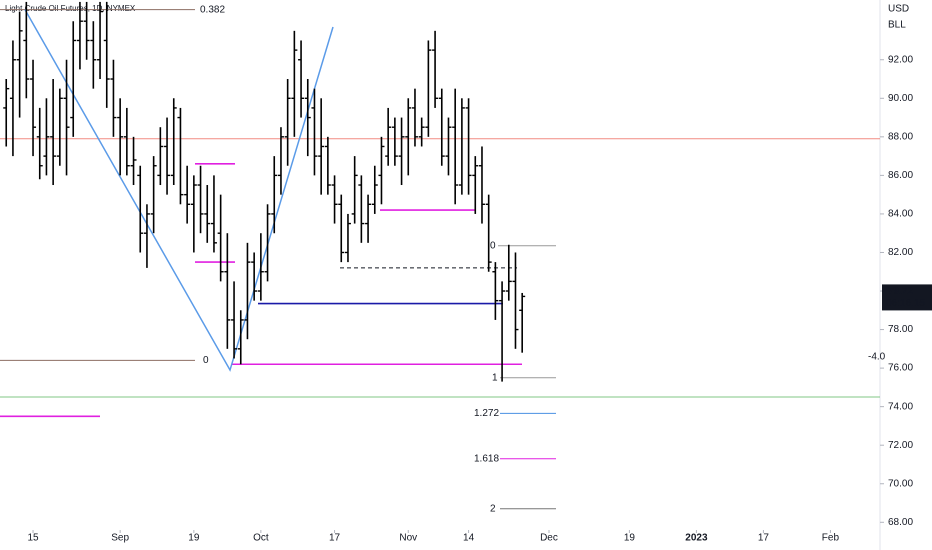 This screenshot has height=550, width=932. I want to click on x-tick-label: Nov, so click(408, 538).